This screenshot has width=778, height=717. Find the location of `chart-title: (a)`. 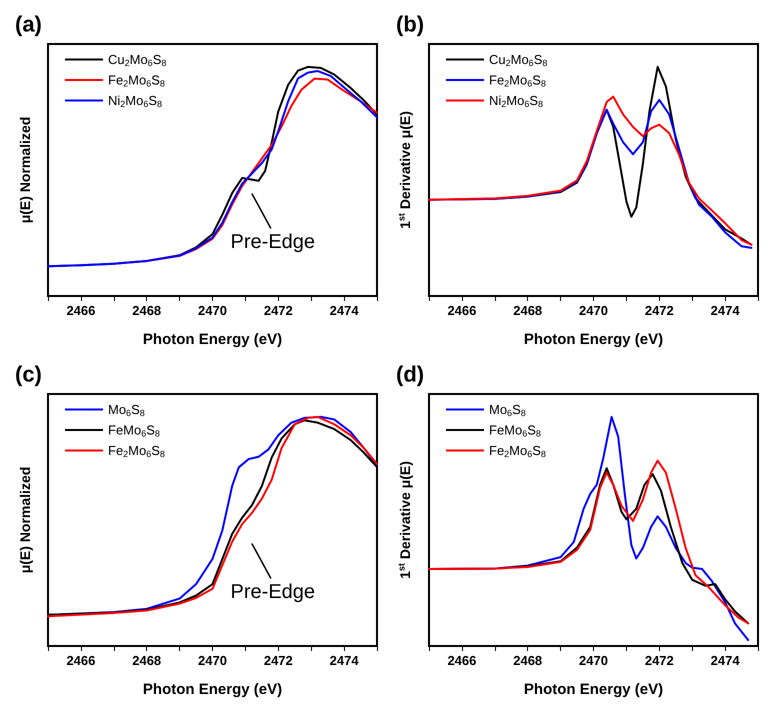

chart-title: (a) is located at coordinates (28, 24).